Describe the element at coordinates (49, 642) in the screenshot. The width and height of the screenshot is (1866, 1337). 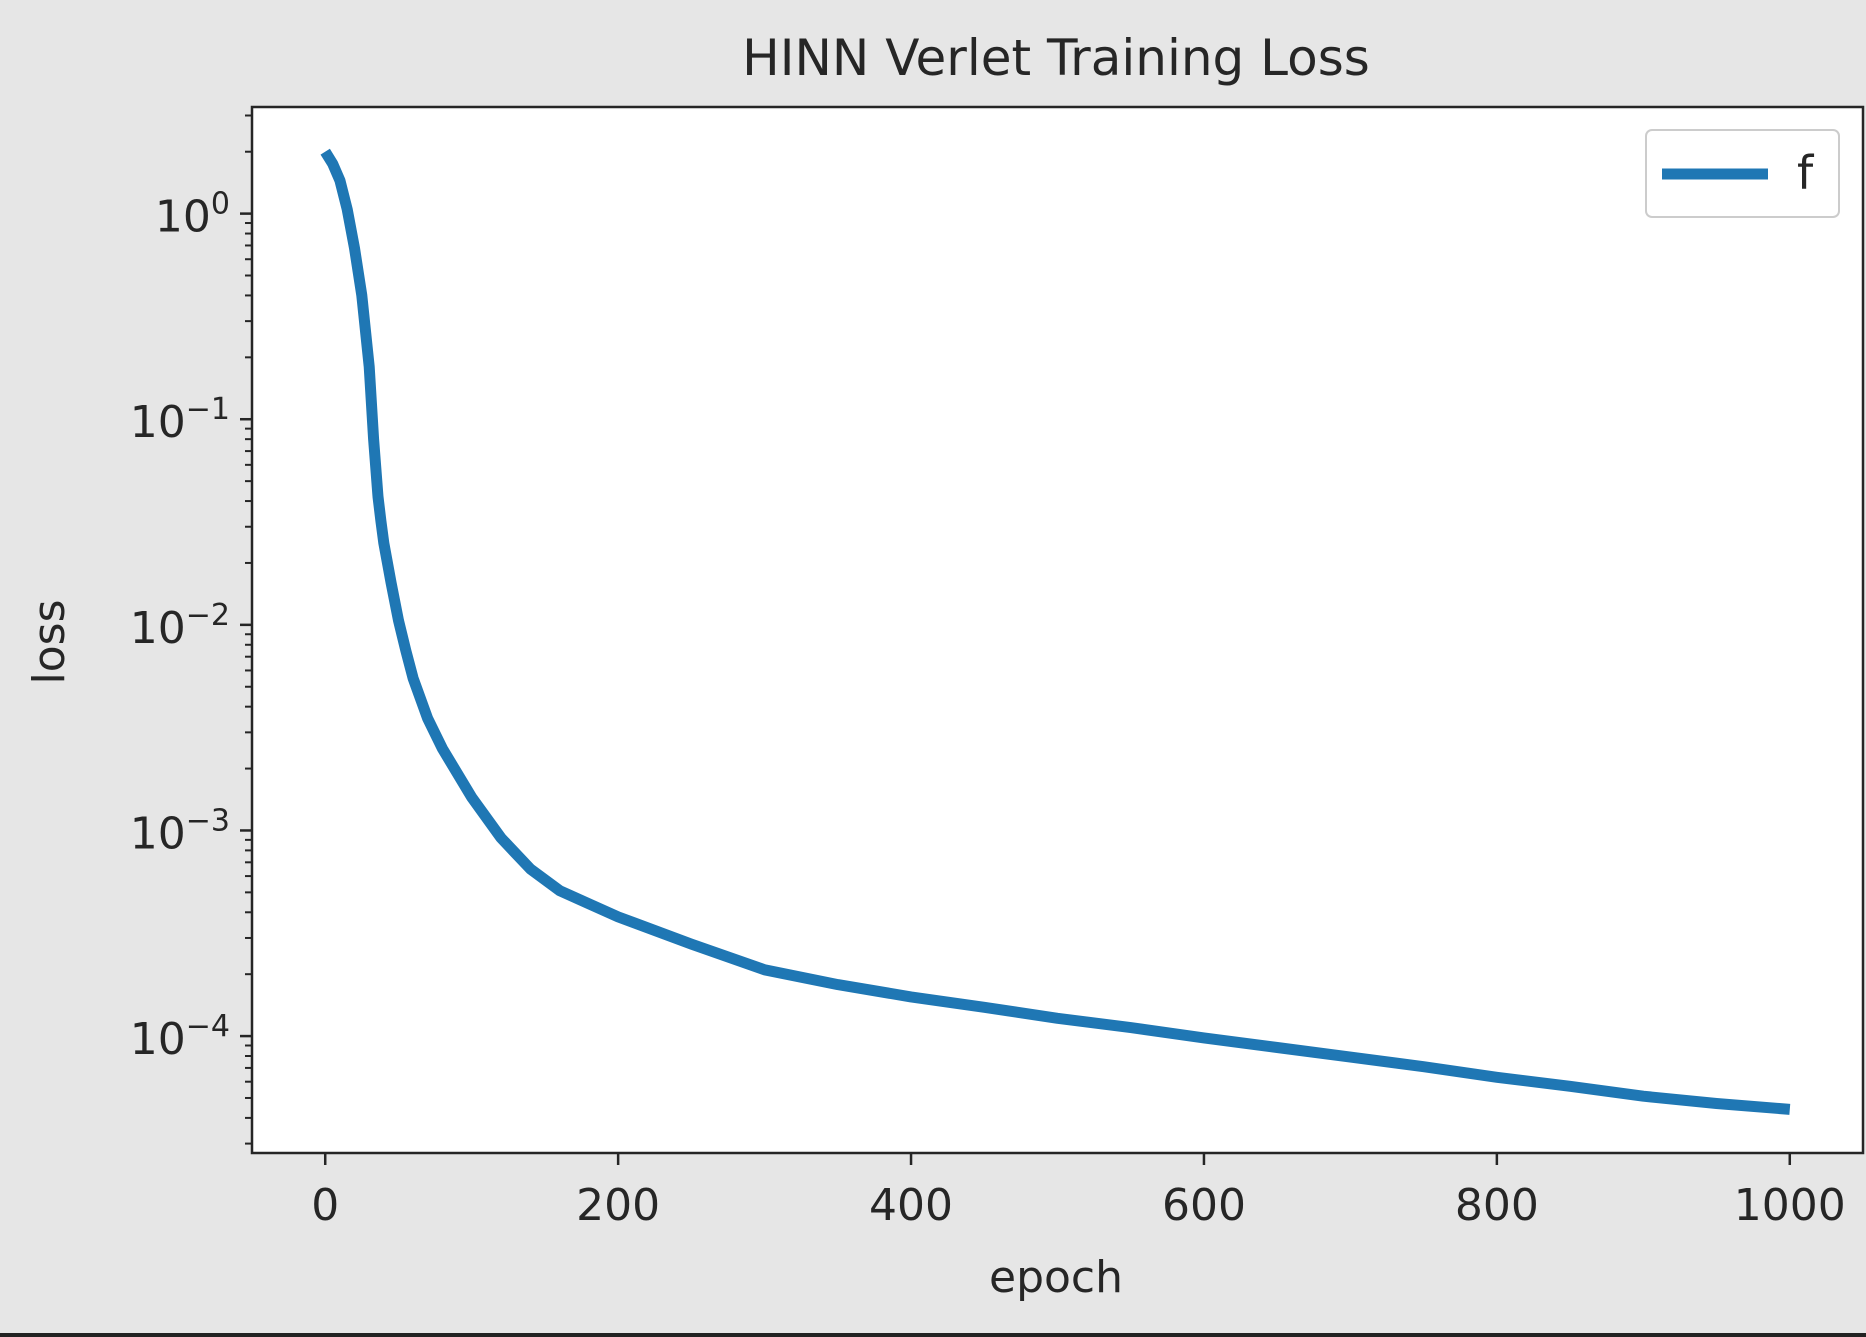
I see `y-axis-label: loss` at that location.